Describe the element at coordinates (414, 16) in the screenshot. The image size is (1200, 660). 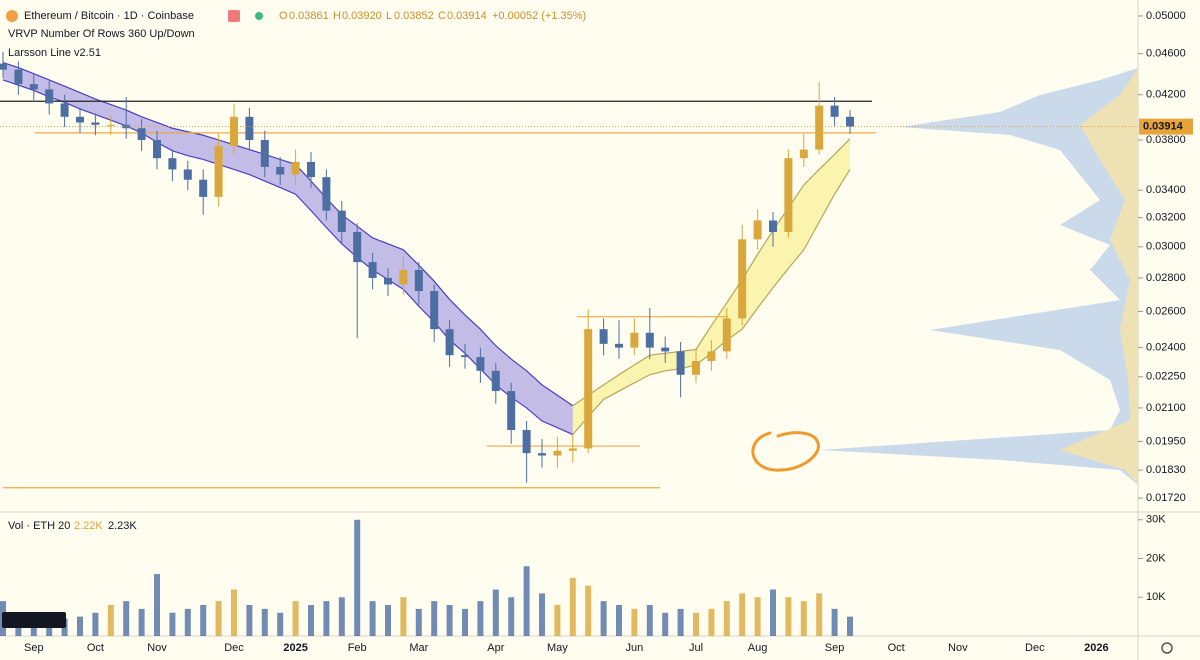
I see `low-value: 0.03852` at that location.